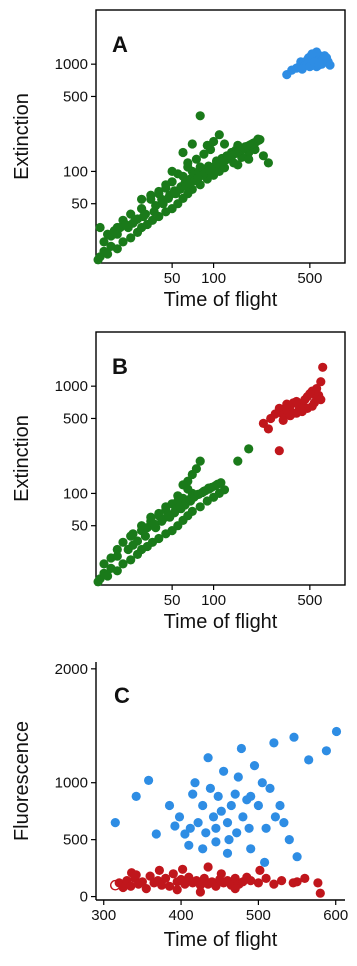 The width and height of the screenshot is (357, 966). Describe the element at coordinates (335, 915) in the screenshot. I see `x-tick-label: 600` at that location.